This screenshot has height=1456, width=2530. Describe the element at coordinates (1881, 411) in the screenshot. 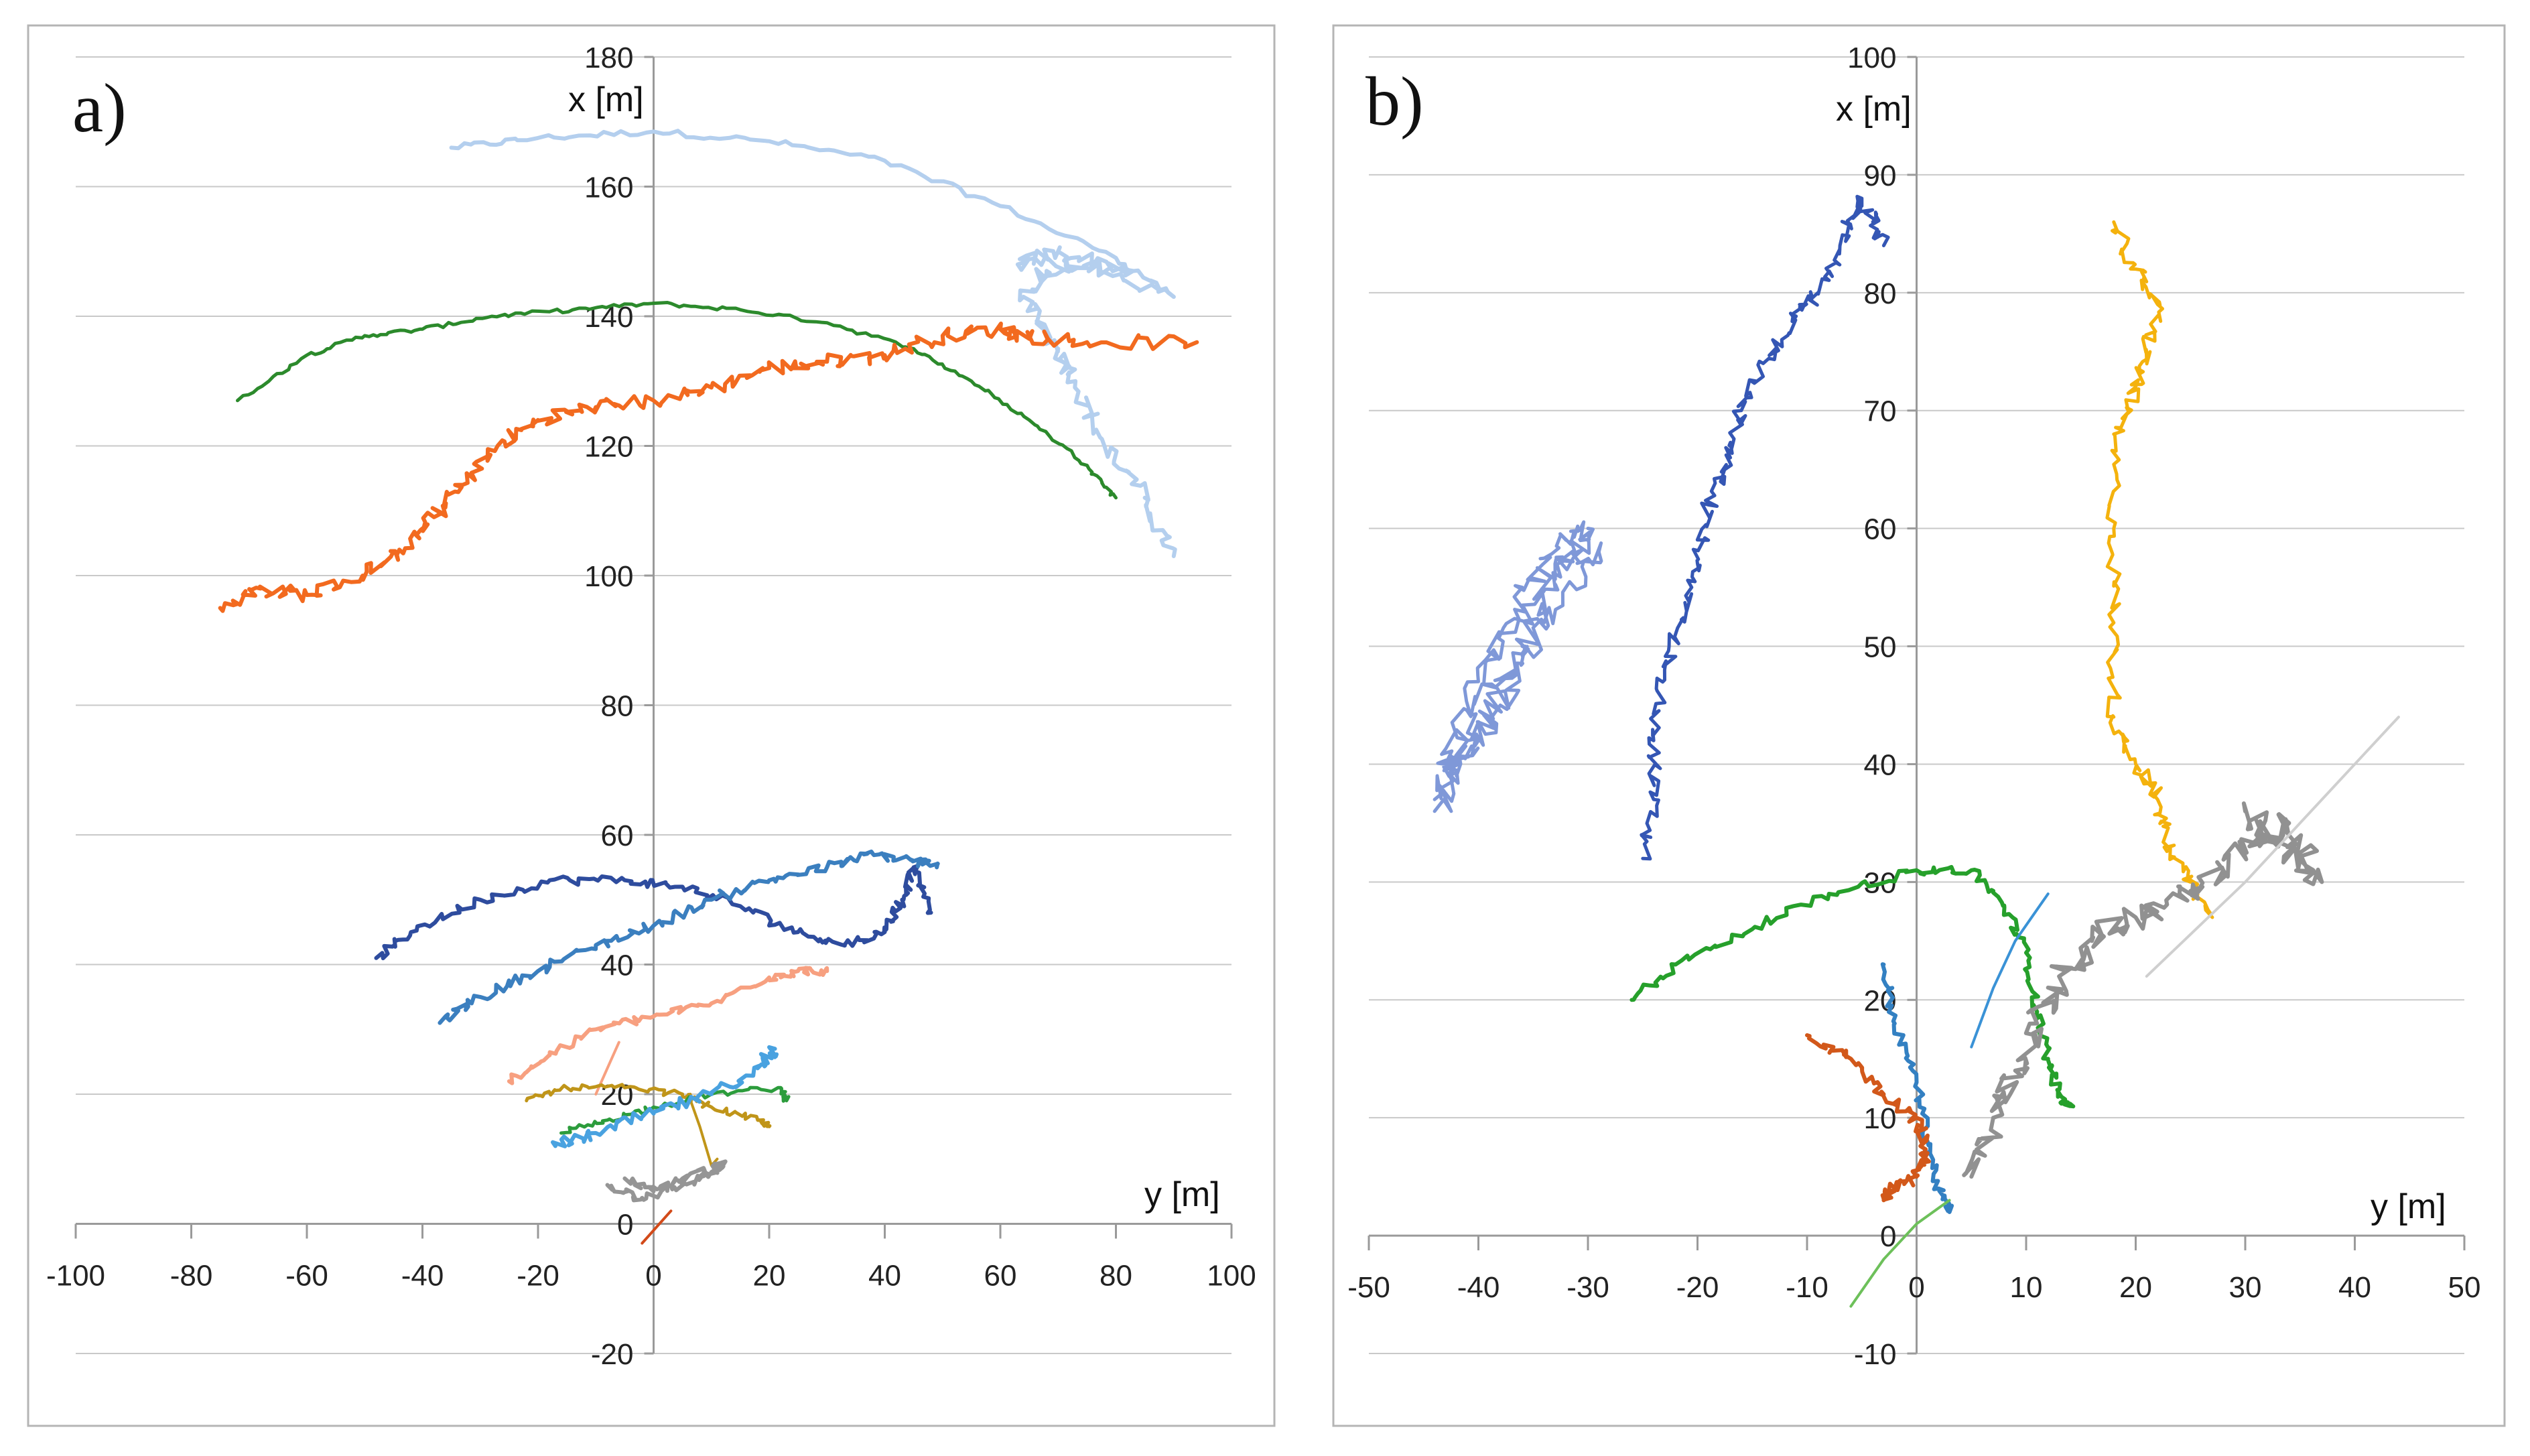

I see `y-tick-label: 70` at that location.